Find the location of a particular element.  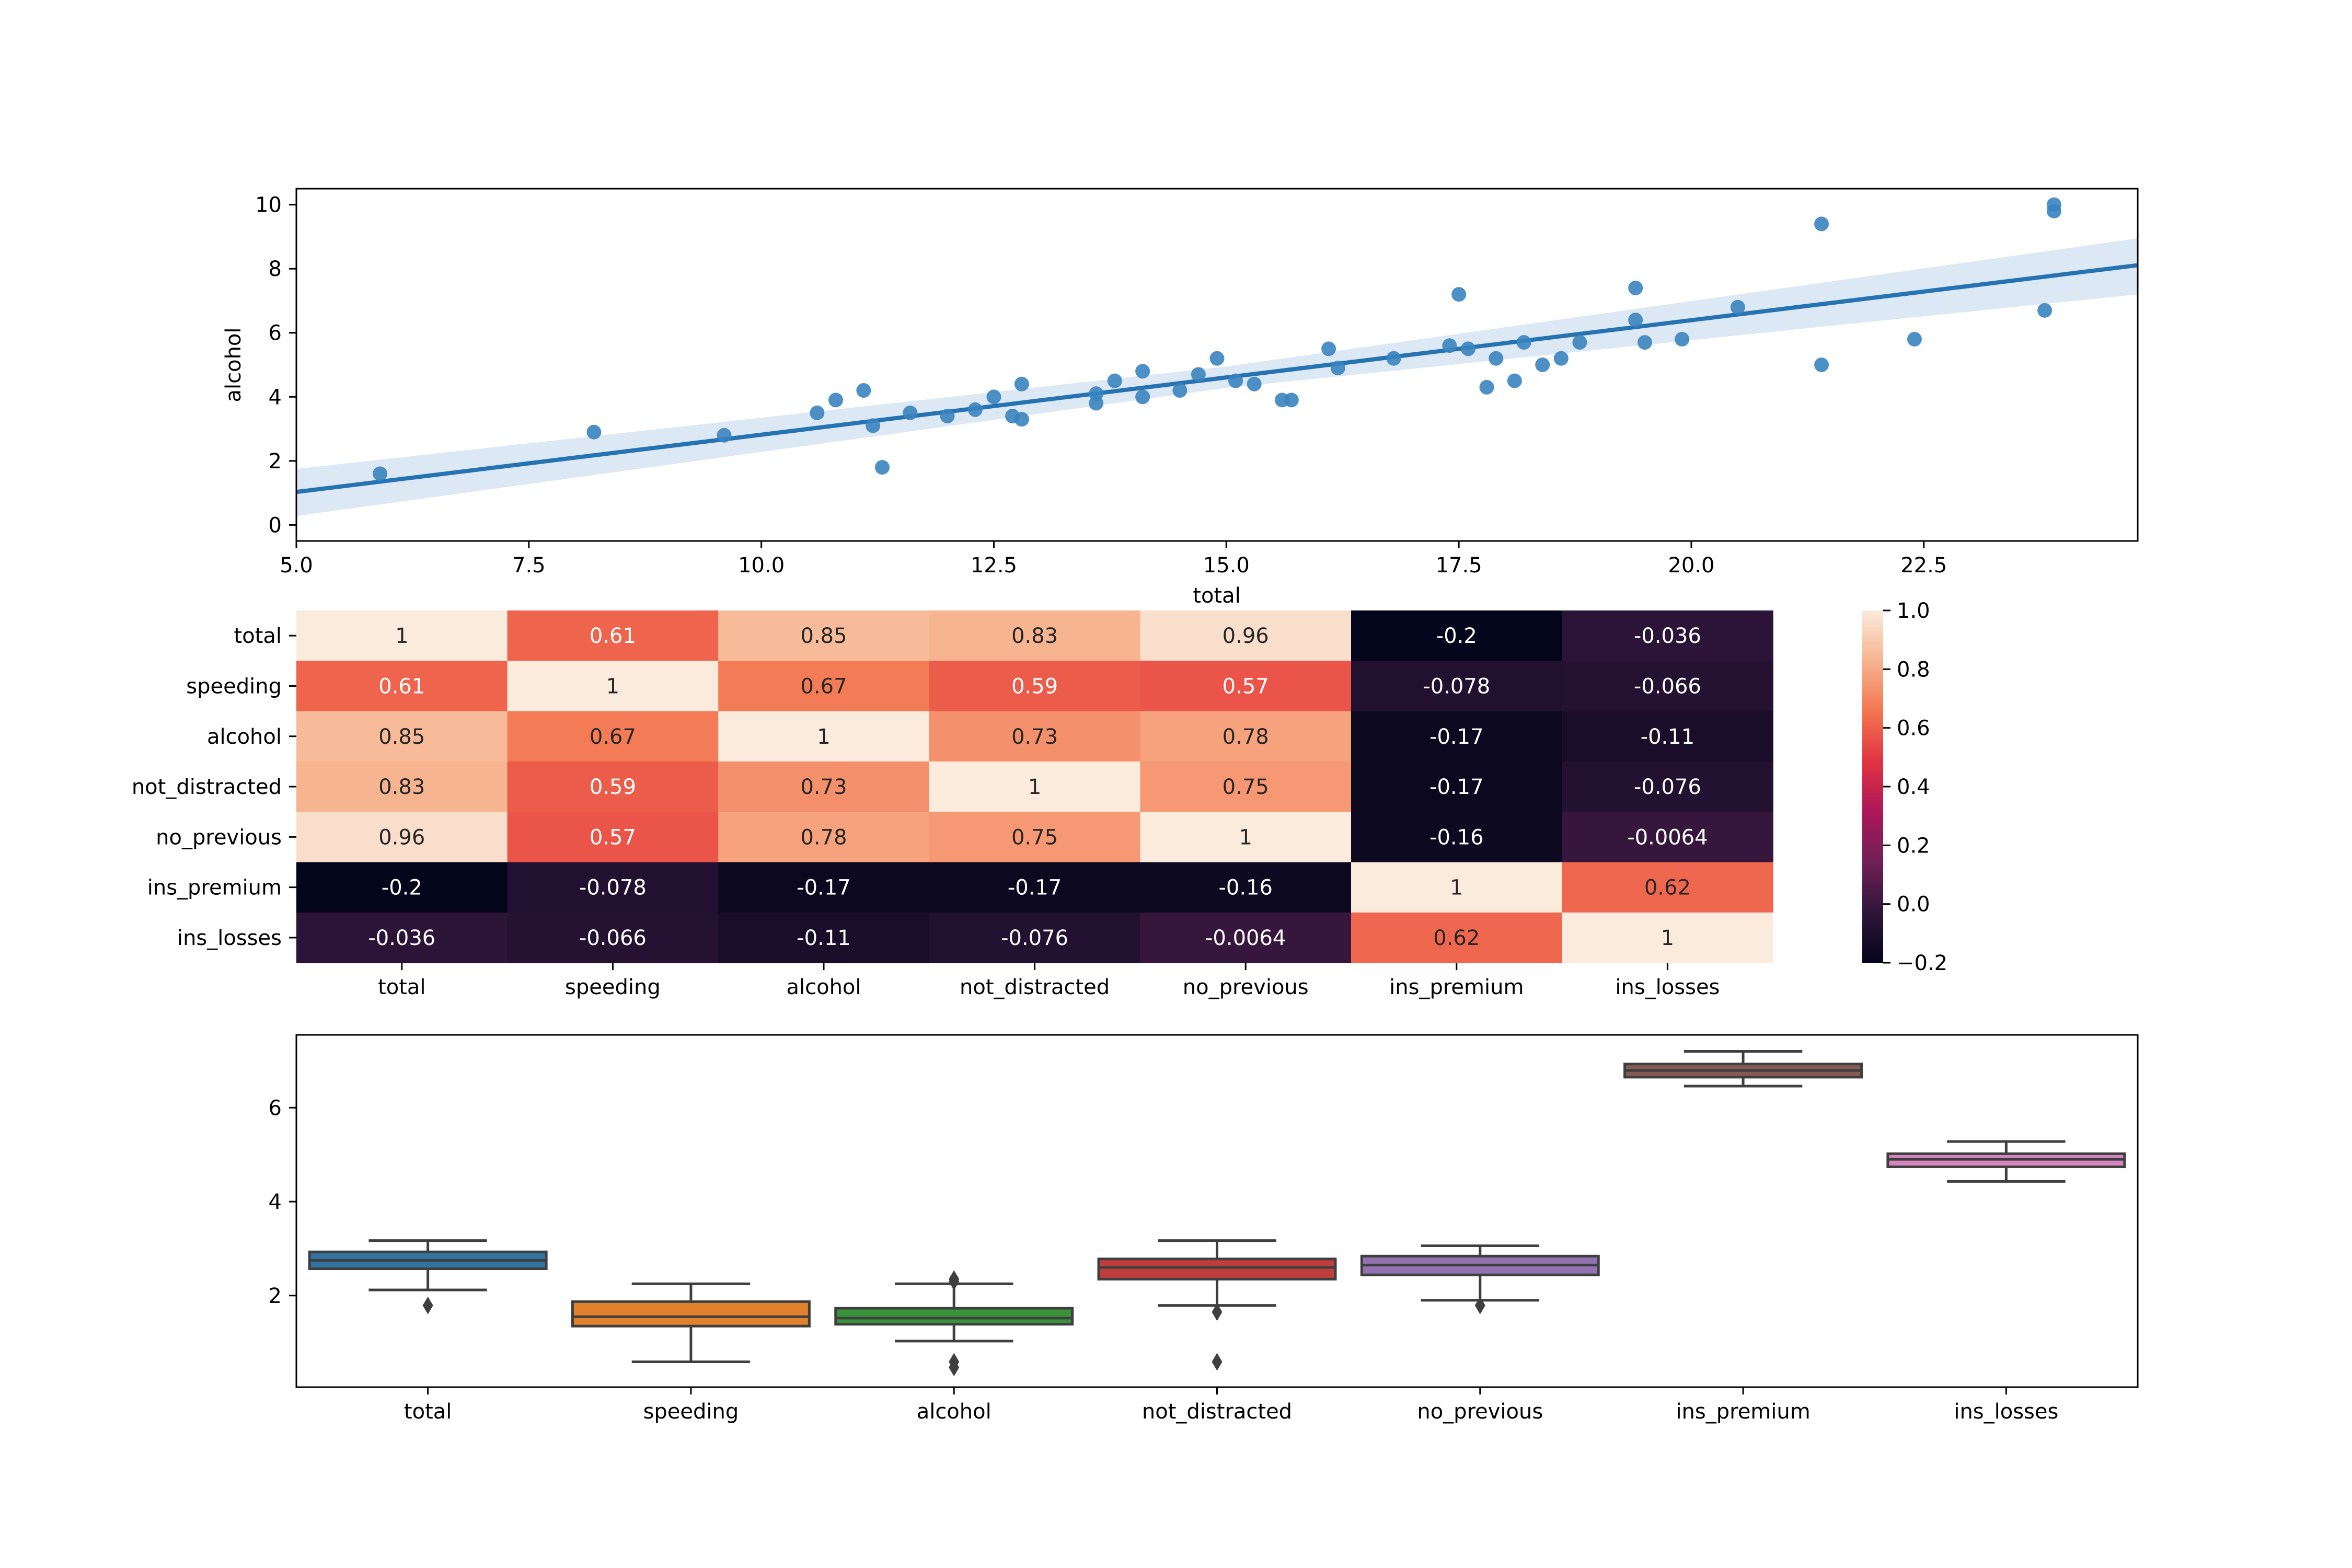

scatter-x-tick-label: 5.0 is located at coordinates (296, 566).